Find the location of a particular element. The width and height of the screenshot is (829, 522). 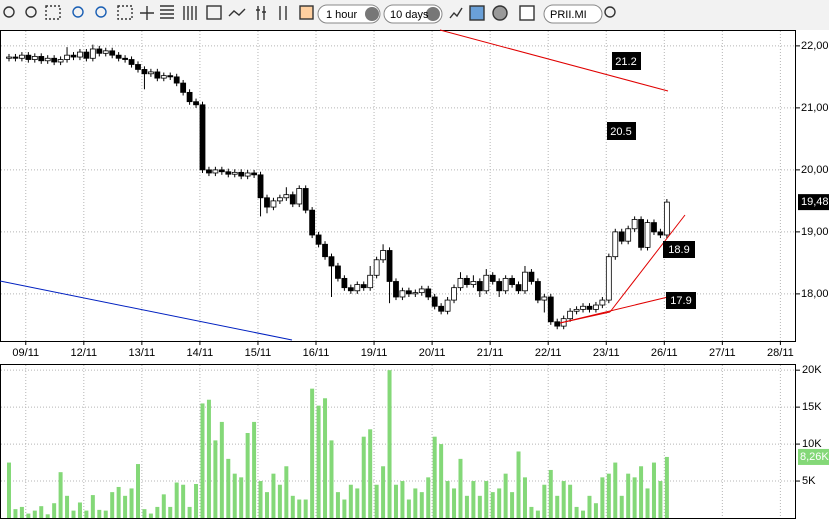

annotation-label: 18.9 is located at coordinates (678, 250).